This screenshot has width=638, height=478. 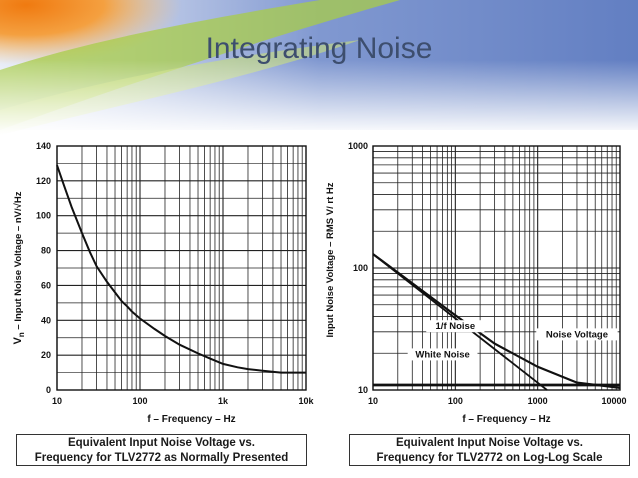 What do you see at coordinates (455, 401) in the screenshot?
I see `right-x-tick-label: 100` at bounding box center [455, 401].